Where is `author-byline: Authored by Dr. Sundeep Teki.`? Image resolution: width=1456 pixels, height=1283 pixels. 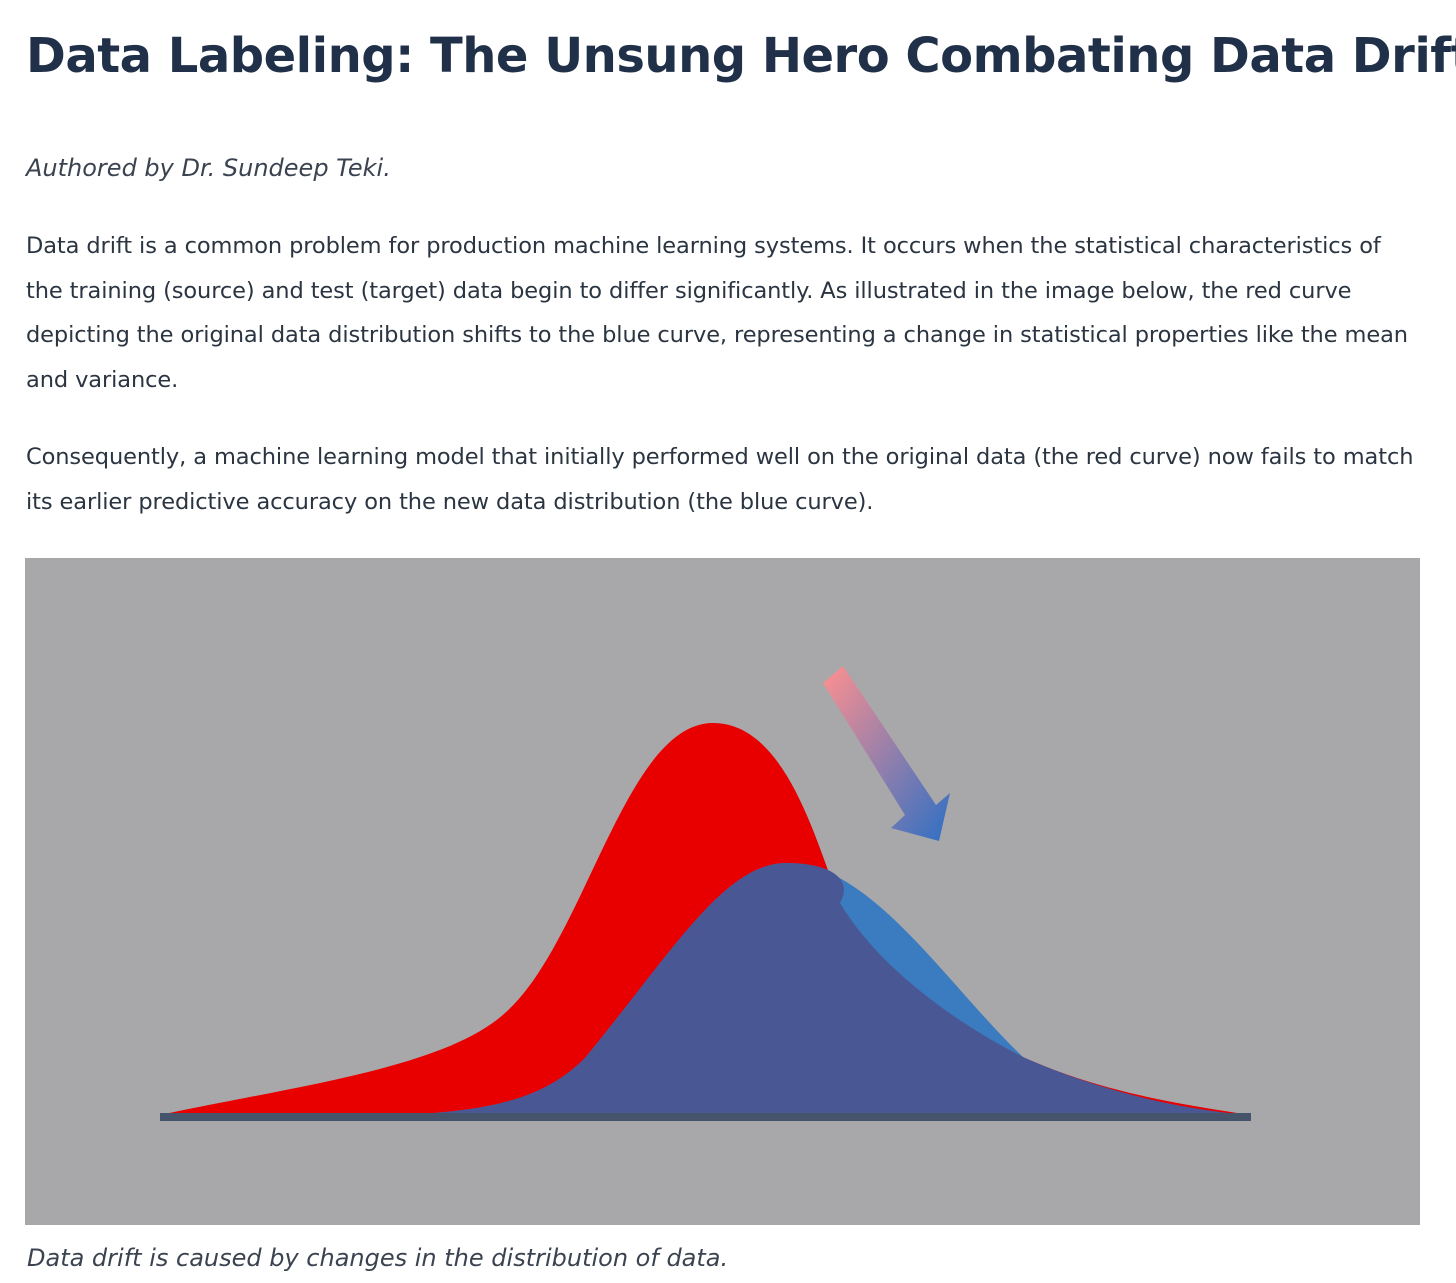 author-byline: Authored by Dr. Sundeep Teki. is located at coordinates (208, 168).